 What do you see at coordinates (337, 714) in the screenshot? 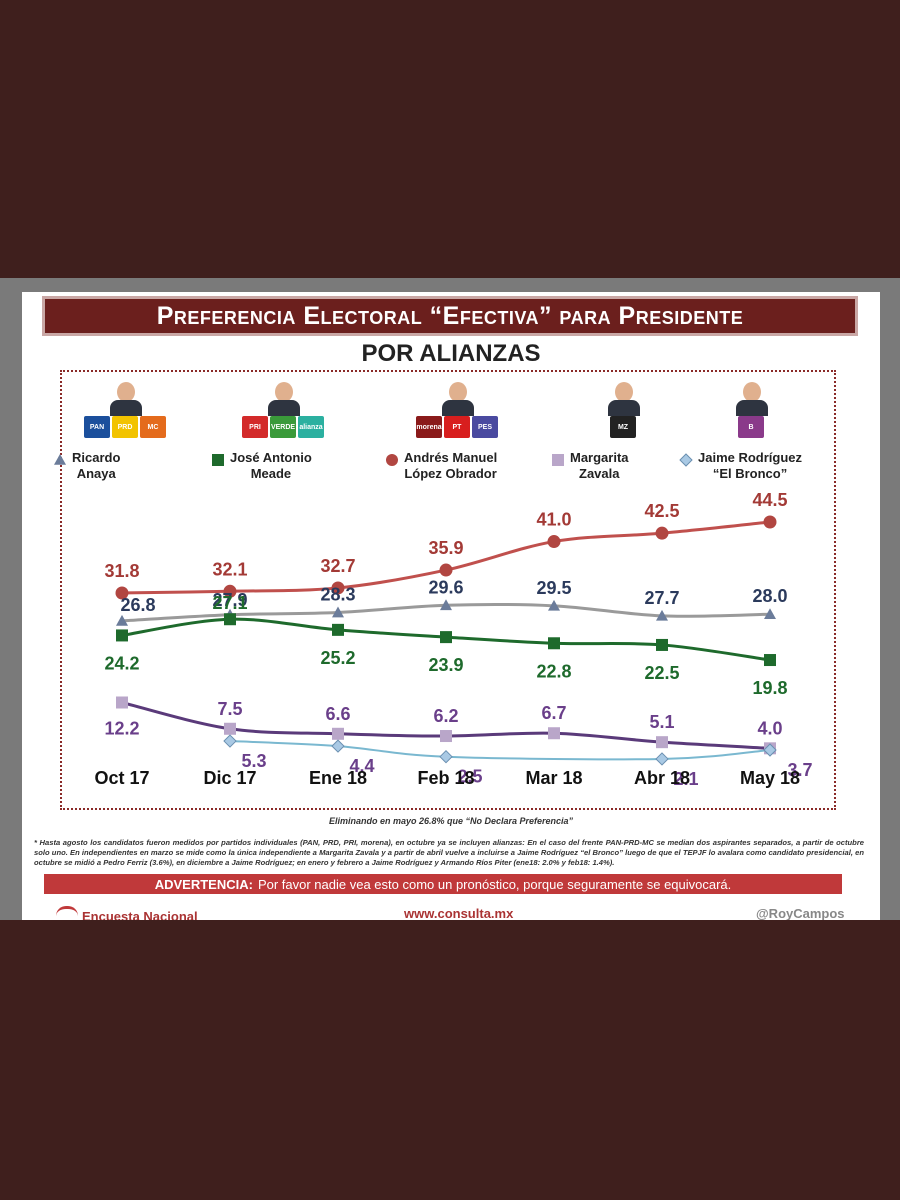
I see `data-label: 6.6` at bounding box center [337, 714].